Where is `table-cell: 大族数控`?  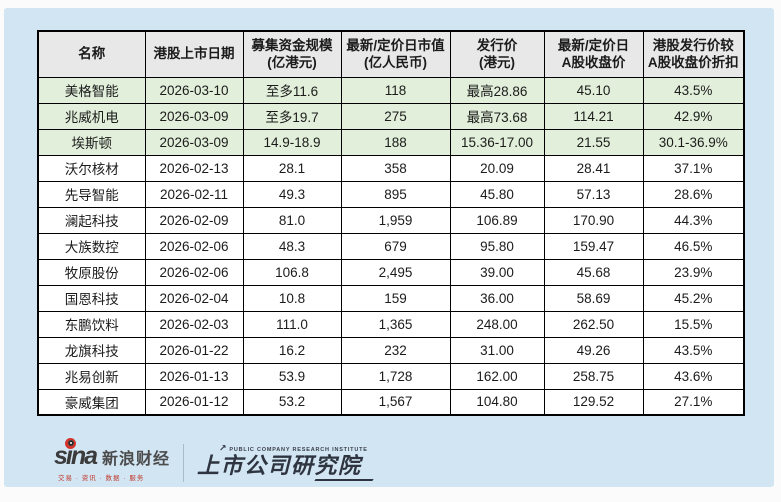 table-cell: 大族数控 is located at coordinates (91, 246).